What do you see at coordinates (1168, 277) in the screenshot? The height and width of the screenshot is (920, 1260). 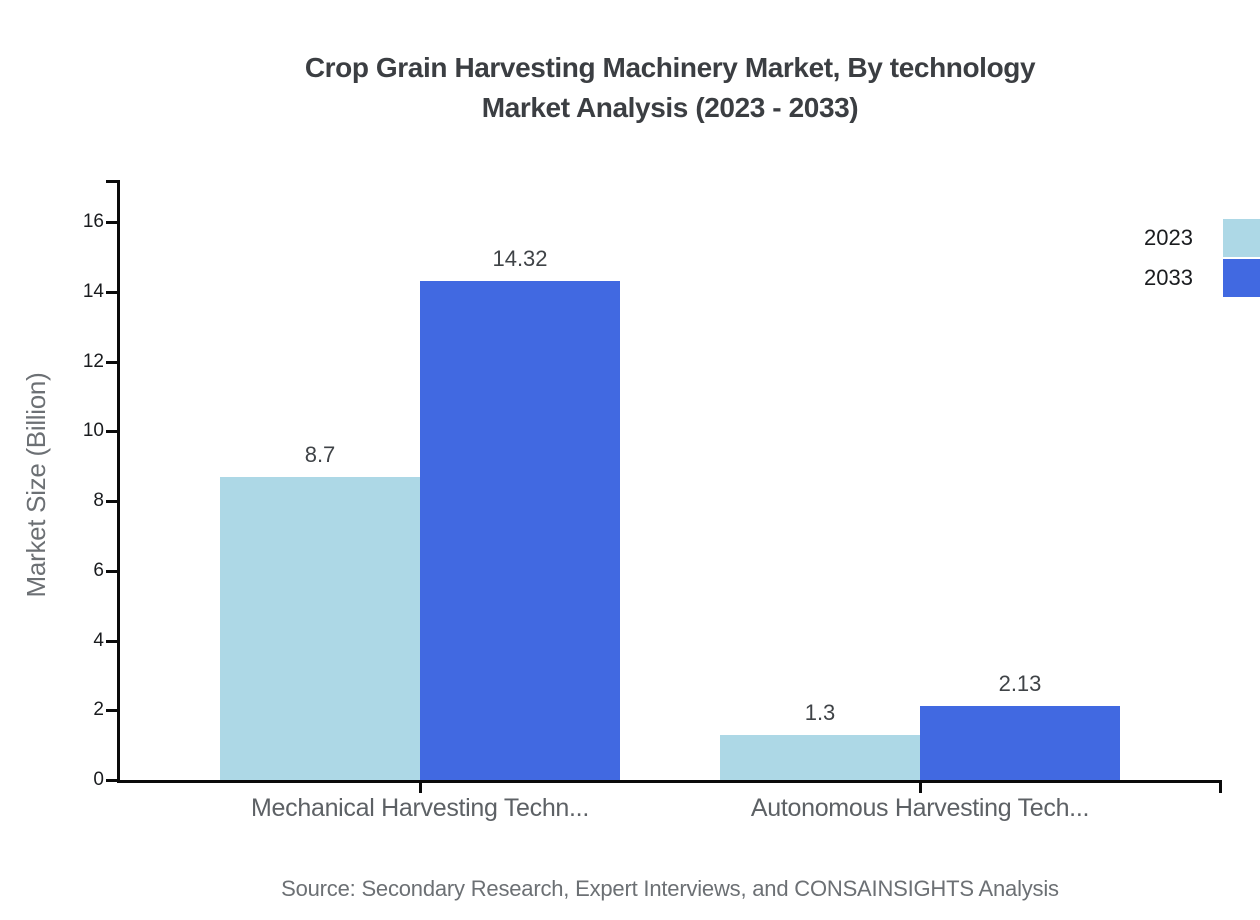 I see `legend-label-2033: 2033` at bounding box center [1168, 277].